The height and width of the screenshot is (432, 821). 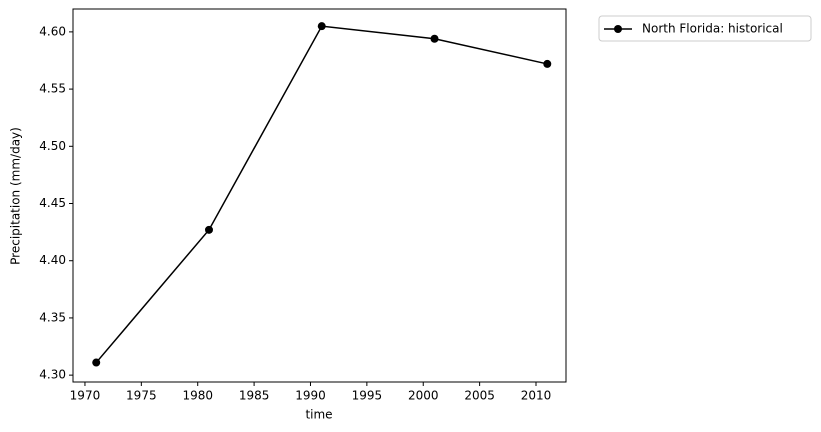 What do you see at coordinates (141, 396) in the screenshot?
I see `x-tick-label: 1975` at bounding box center [141, 396].